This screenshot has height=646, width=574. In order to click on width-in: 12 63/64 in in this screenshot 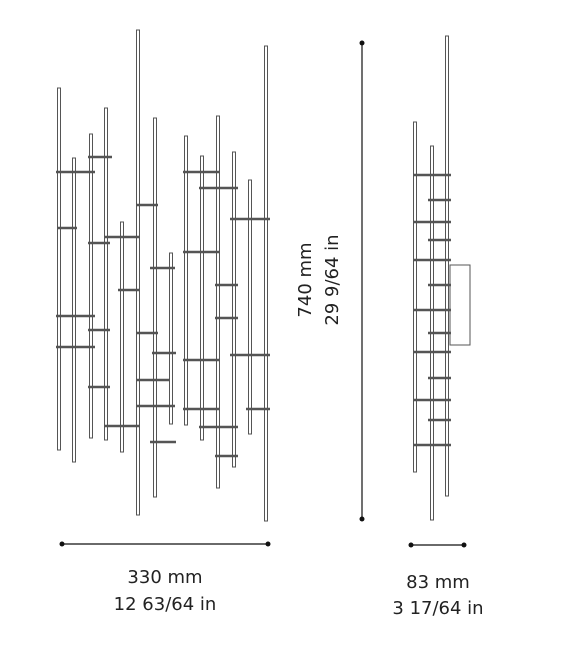, I will do `click(165, 604)`.